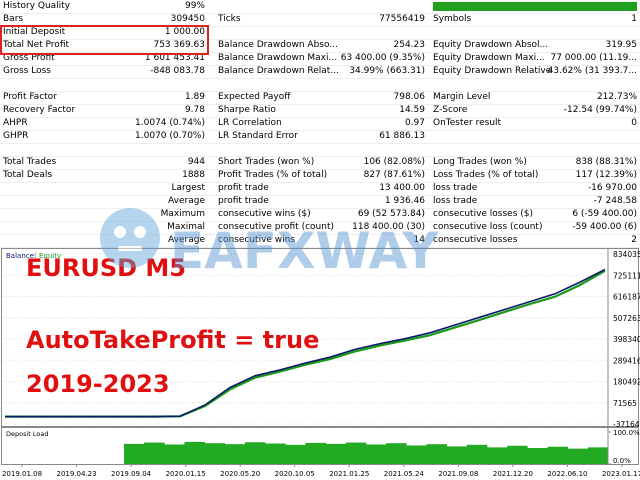 Image resolution: width=640 pixels, height=480 pixels. I want to click on stat-value: 1 601 453.41, so click(174, 58).